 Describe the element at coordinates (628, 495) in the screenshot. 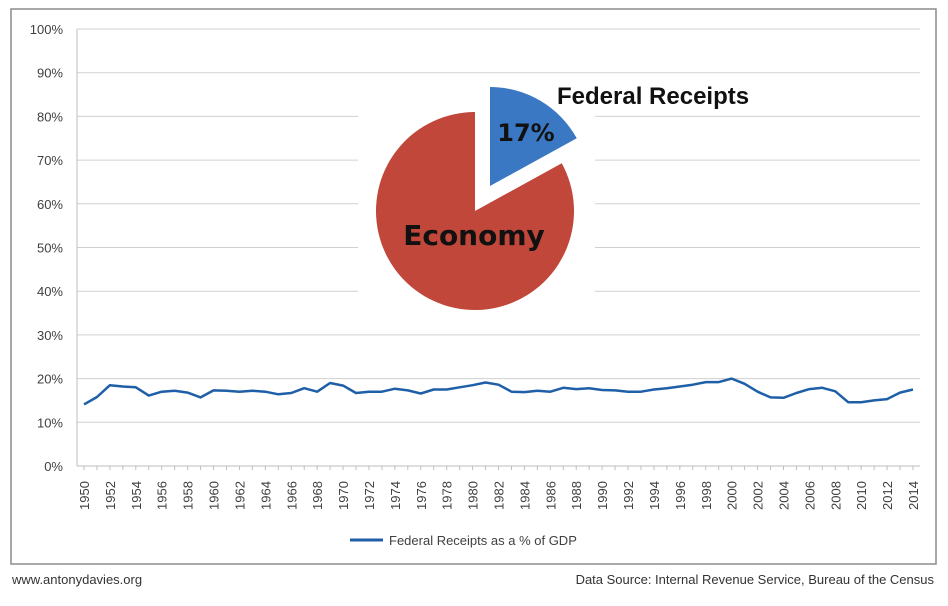

I see `x-tick-label: 1992` at that location.